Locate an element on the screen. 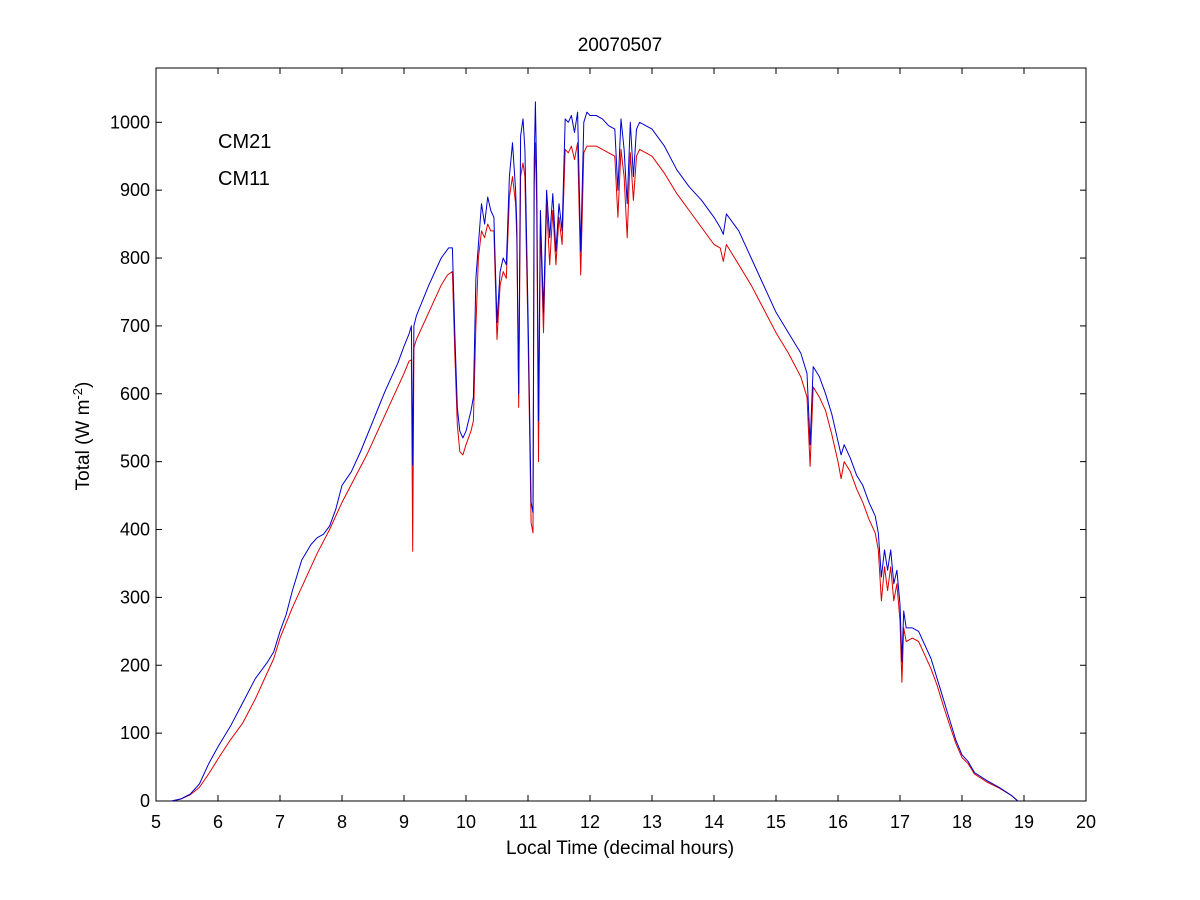 This screenshot has height=900, width=1200. x-tick-label: 13 is located at coordinates (652, 822).